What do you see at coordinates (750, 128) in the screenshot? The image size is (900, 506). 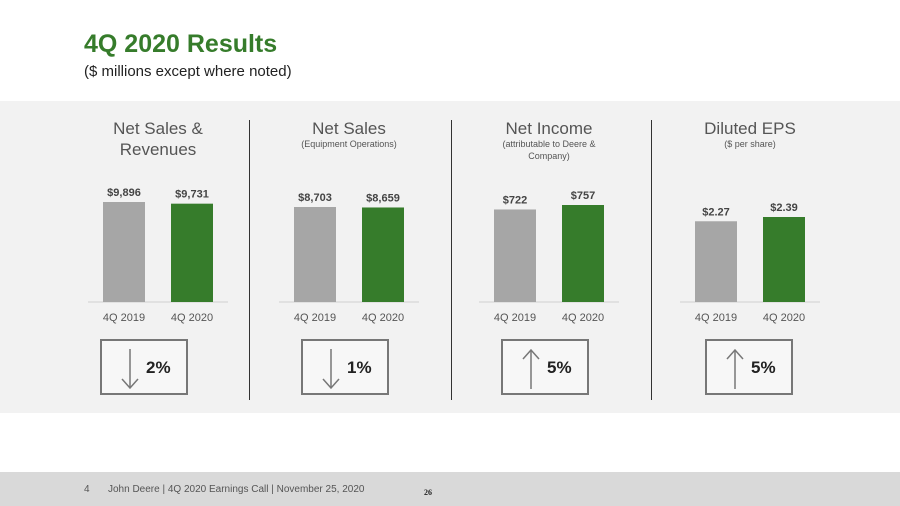 I see `chart-title: Diluted EPS` at bounding box center [750, 128].